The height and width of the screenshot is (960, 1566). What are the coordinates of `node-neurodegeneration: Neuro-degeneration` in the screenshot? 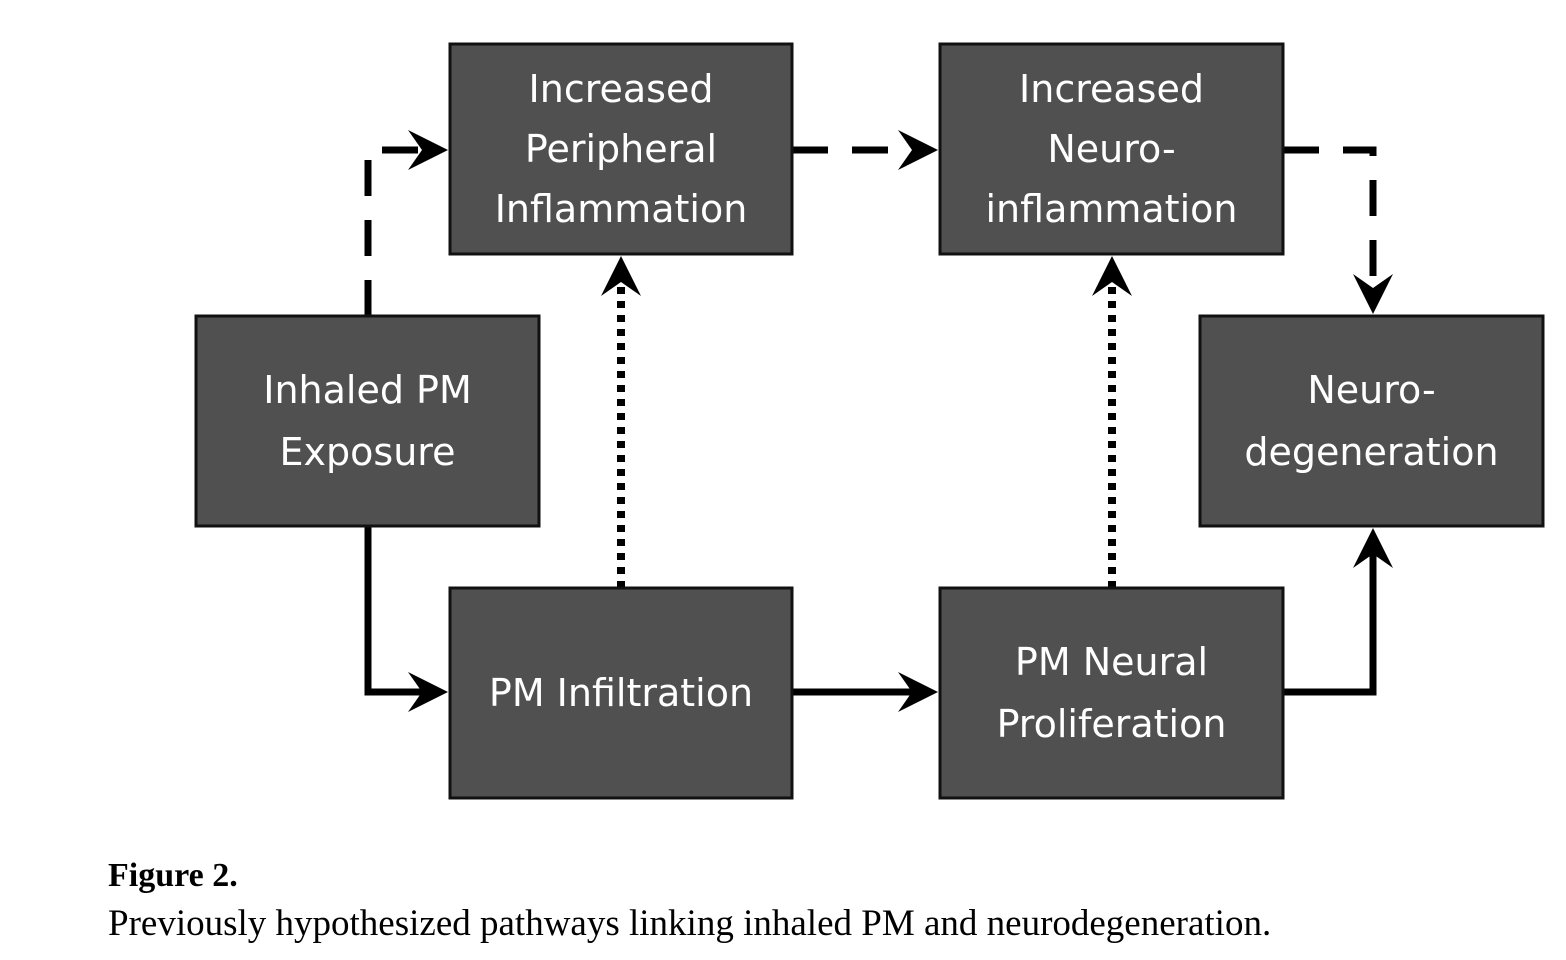 It's located at (1371, 421).